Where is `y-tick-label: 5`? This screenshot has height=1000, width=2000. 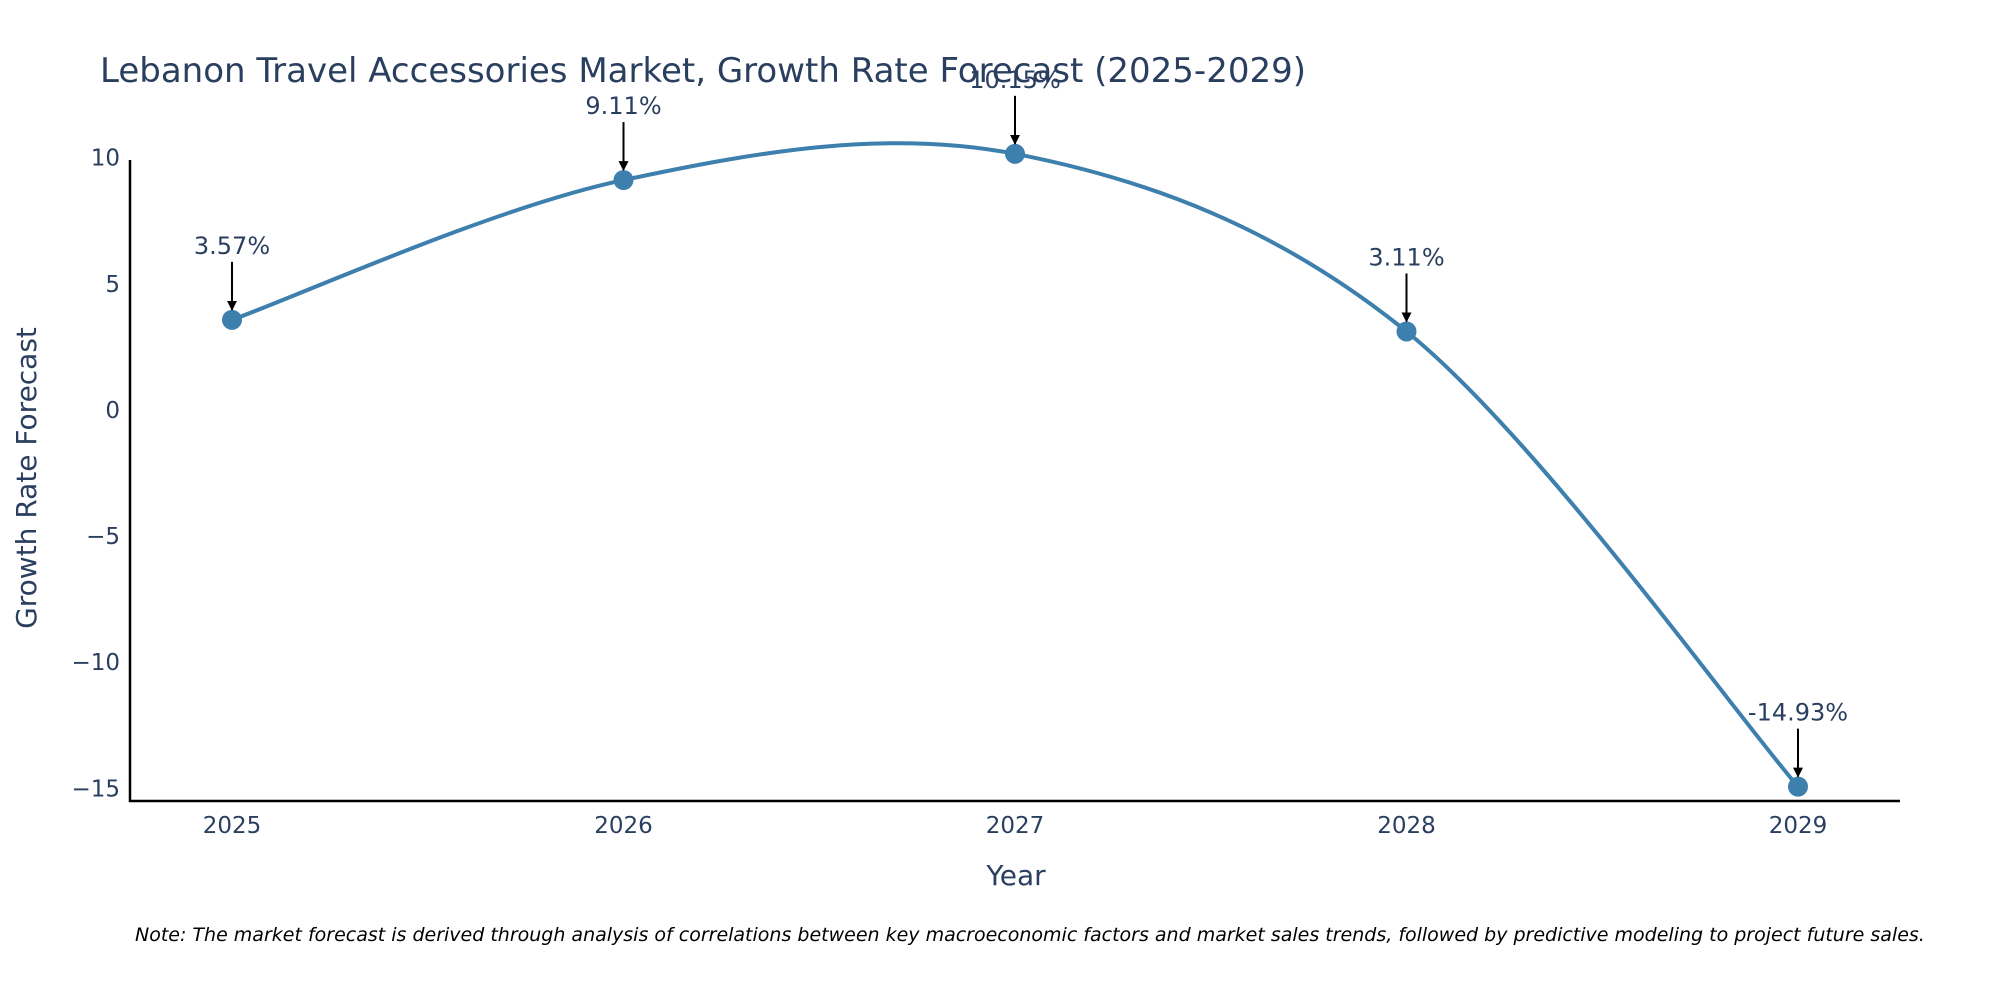 y-tick-label: 5 is located at coordinates (112, 285).